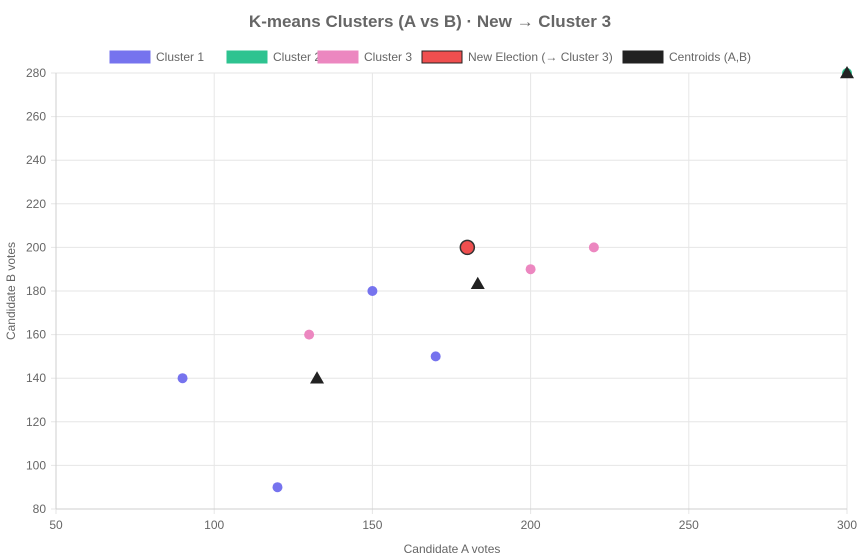 The height and width of the screenshot is (560, 860). Describe the element at coordinates (40, 509) in the screenshot. I see `y-tick-label: 80` at that location.